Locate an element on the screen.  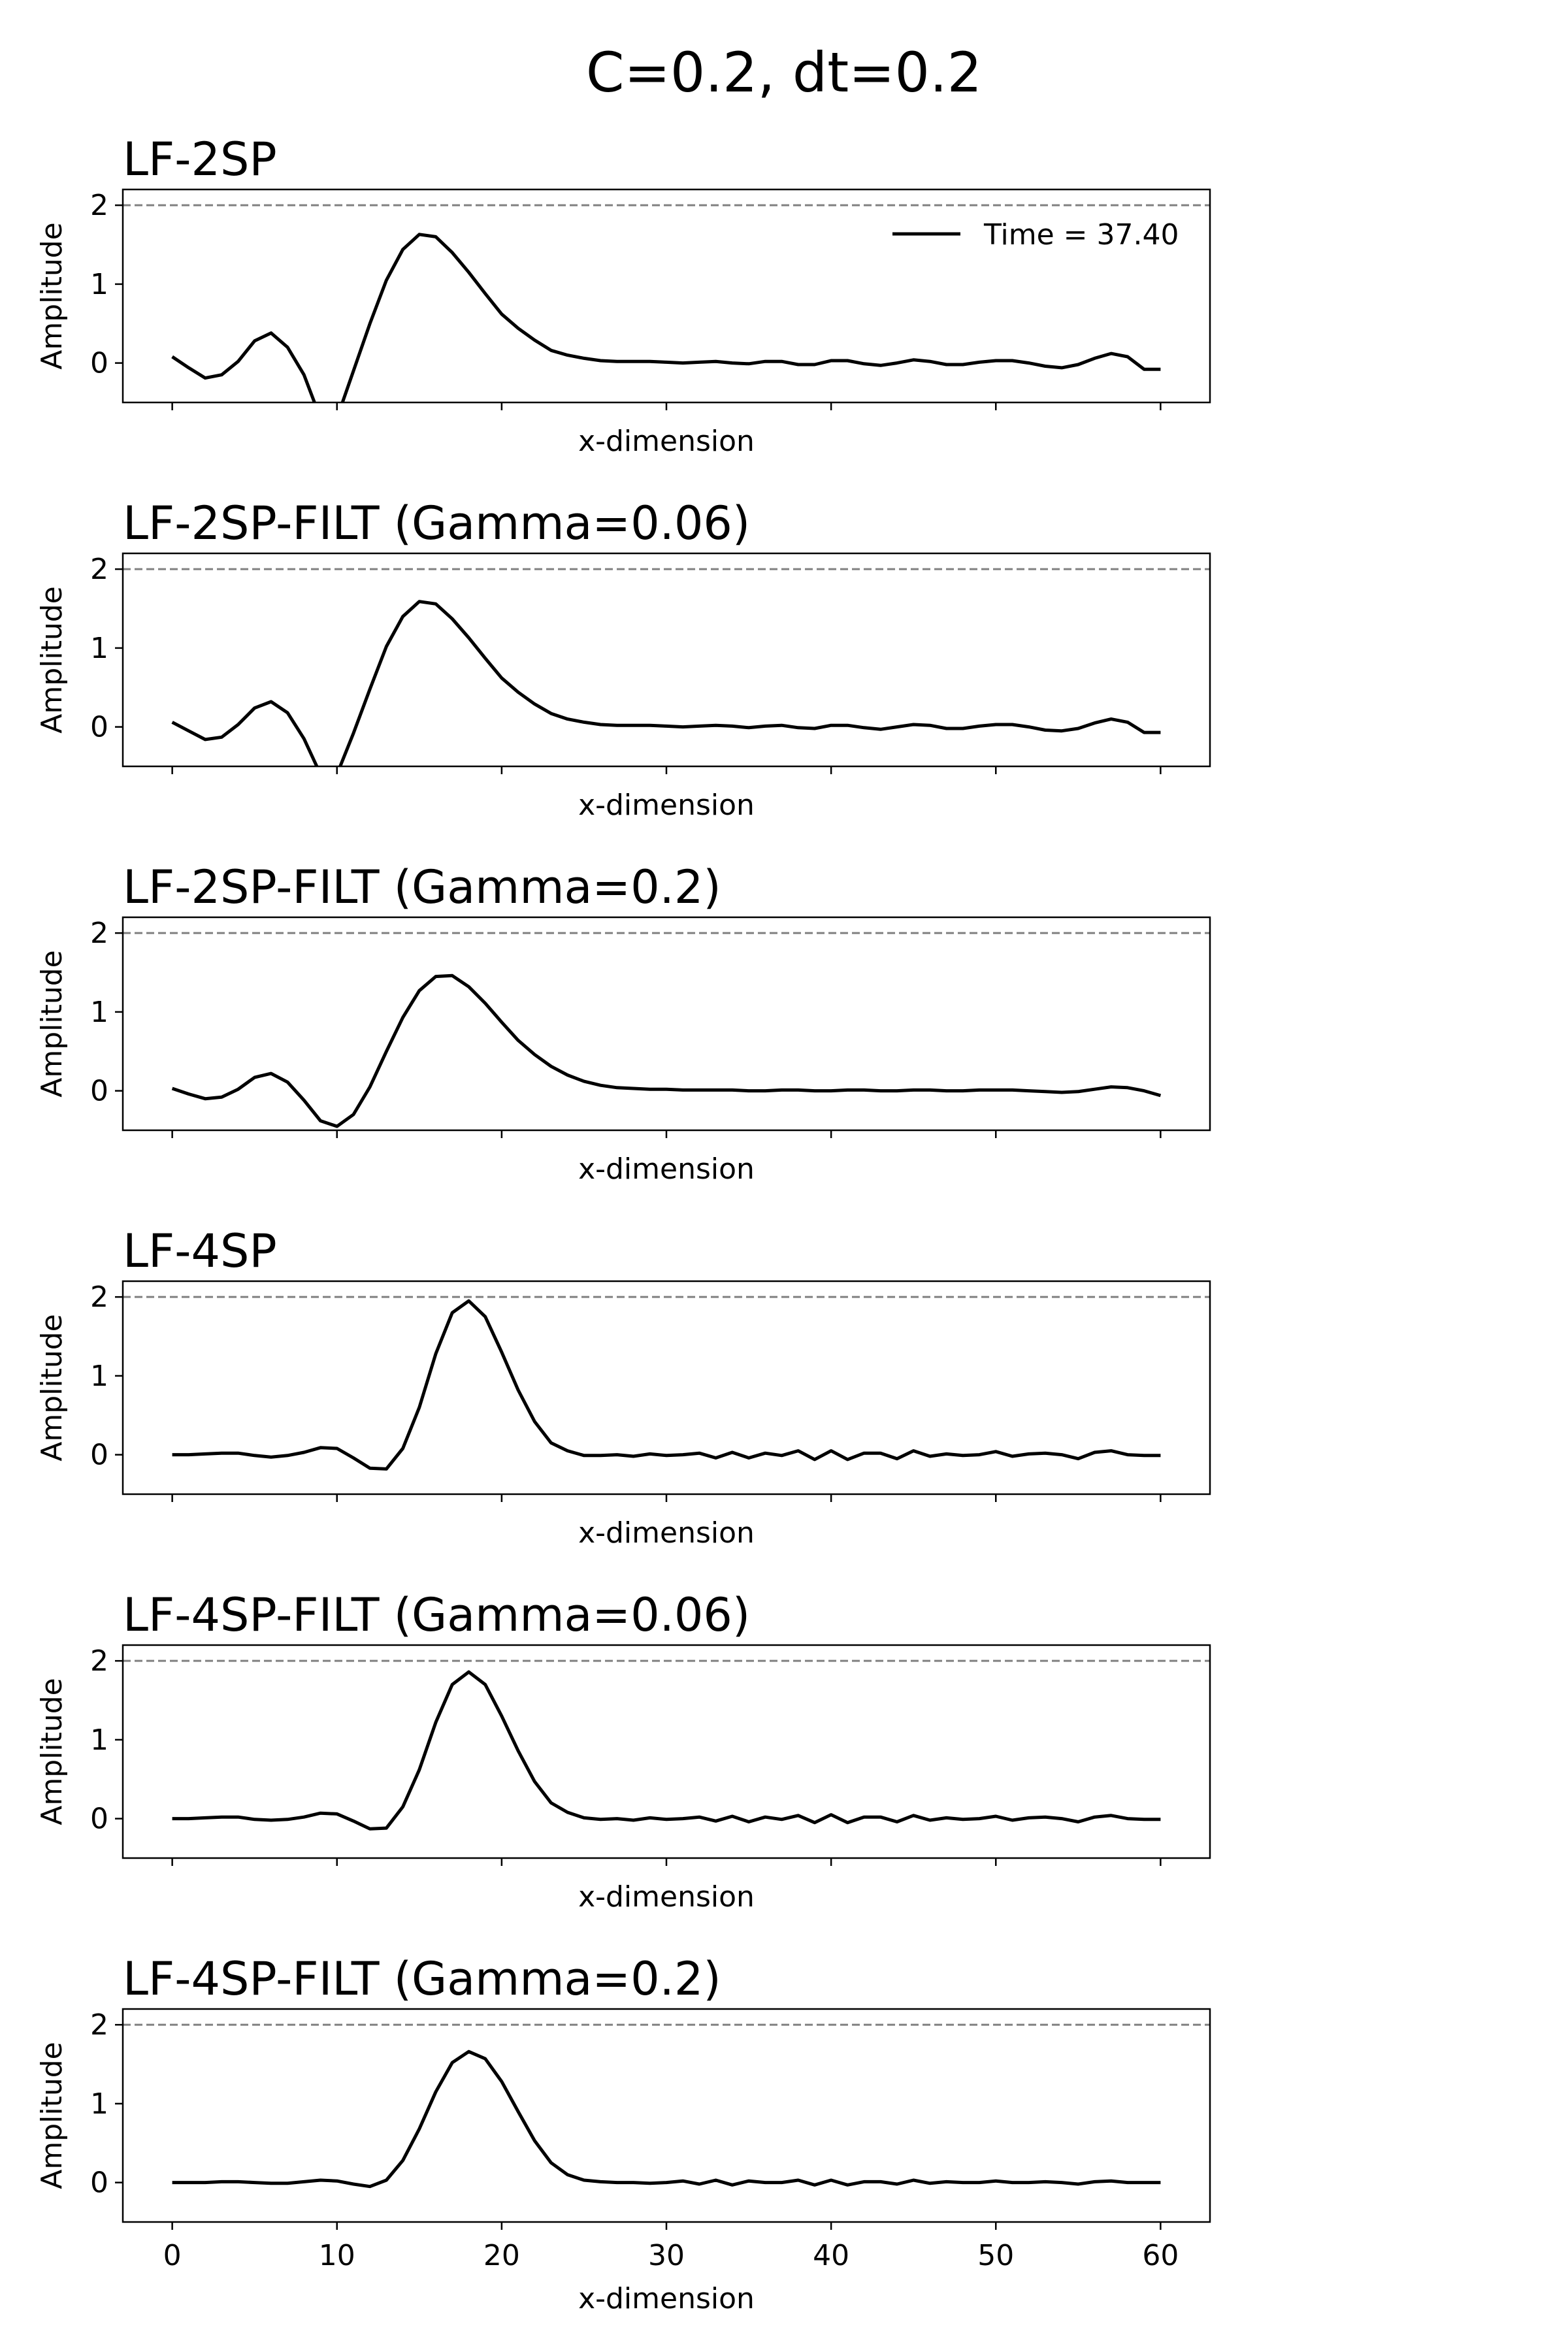
legend-label: Time = 37.40 is located at coordinates (1081, 235).